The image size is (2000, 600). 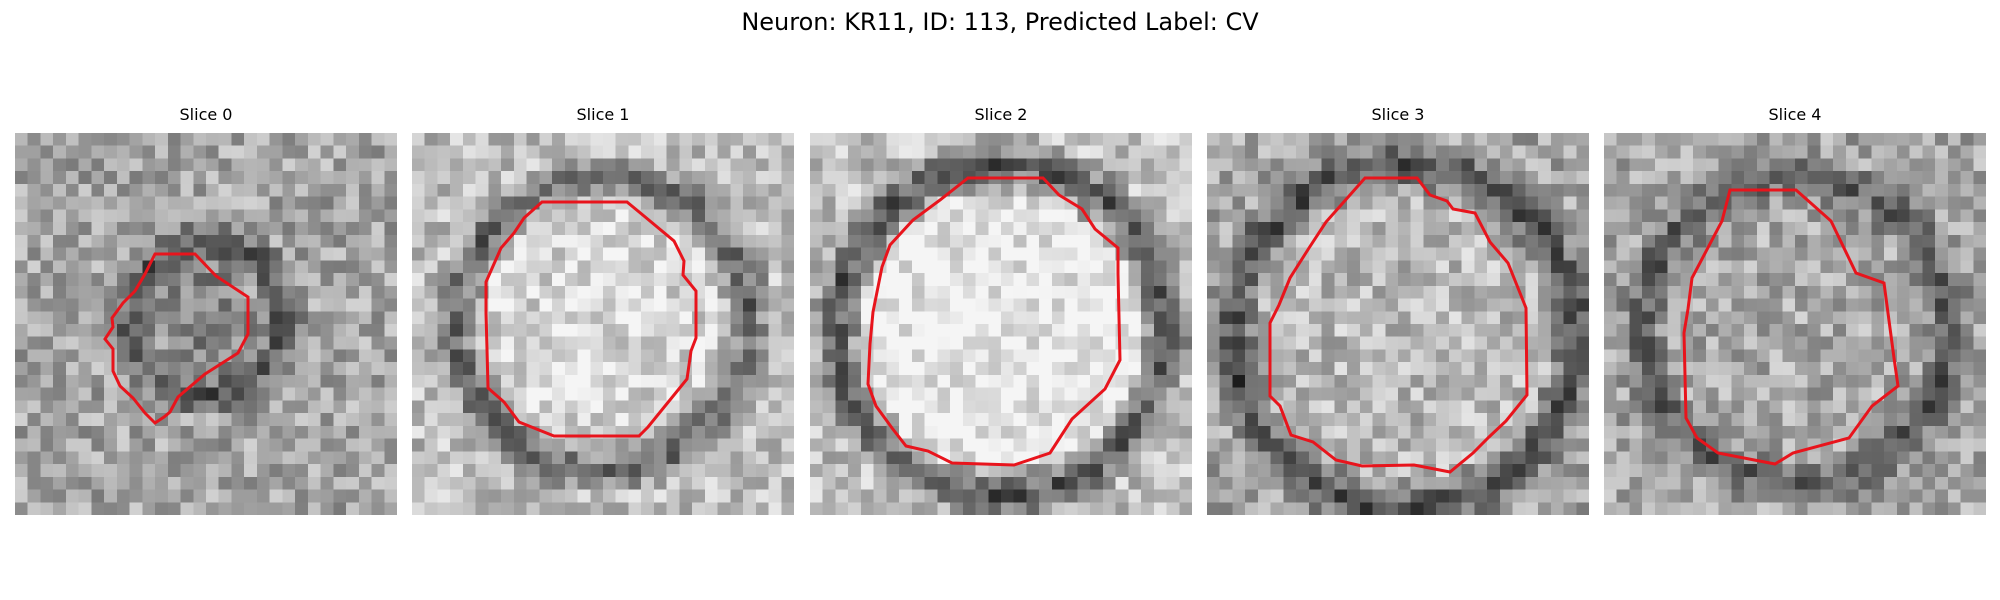 I want to click on slice-title: Slice 2, so click(x=1001, y=114).